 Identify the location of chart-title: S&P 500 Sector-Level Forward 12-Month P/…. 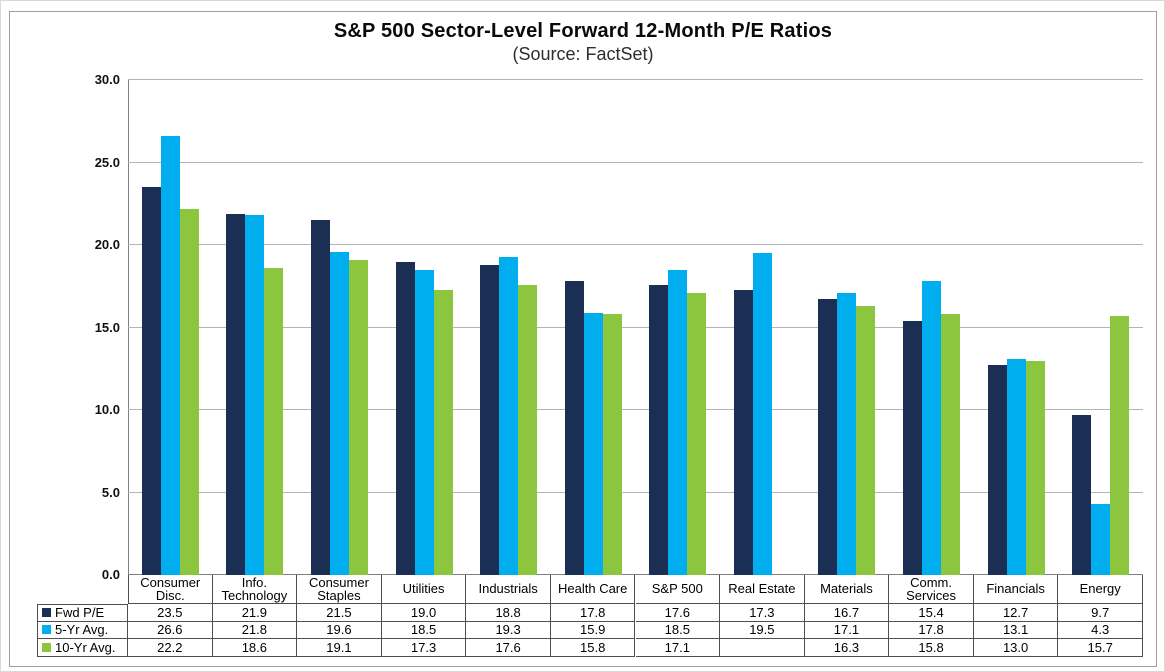
(583, 31).